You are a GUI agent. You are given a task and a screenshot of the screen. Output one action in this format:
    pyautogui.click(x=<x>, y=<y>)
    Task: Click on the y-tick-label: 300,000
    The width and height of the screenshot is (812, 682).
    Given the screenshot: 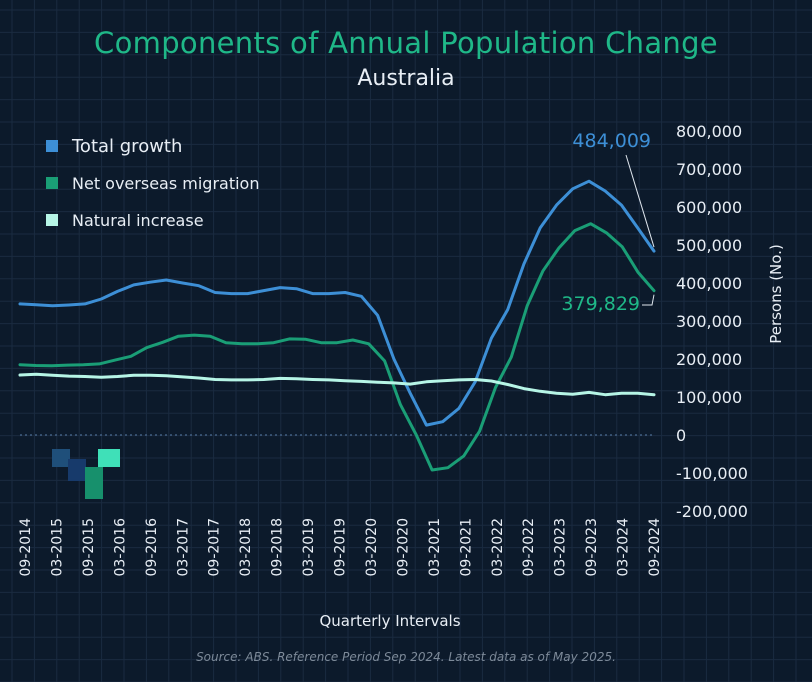 What is the action you would take?
    pyautogui.click(x=709, y=321)
    